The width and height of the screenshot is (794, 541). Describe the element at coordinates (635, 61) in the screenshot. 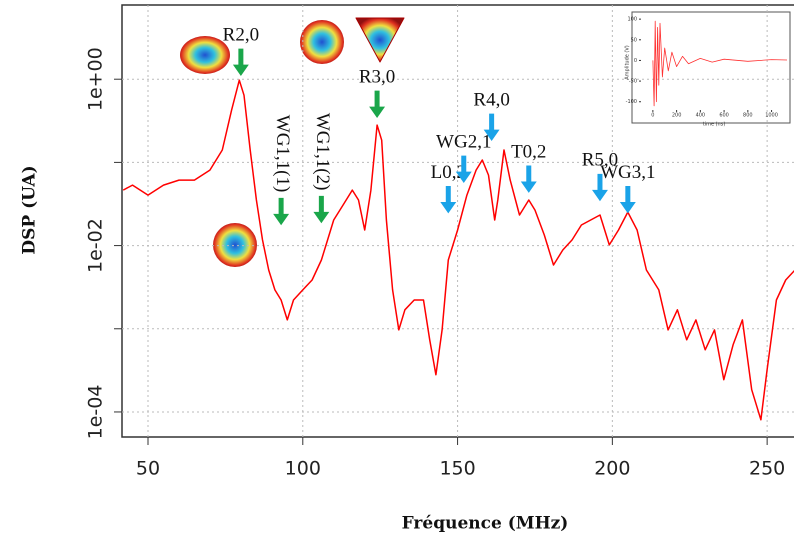

I see `y-tick-label: 0` at that location.